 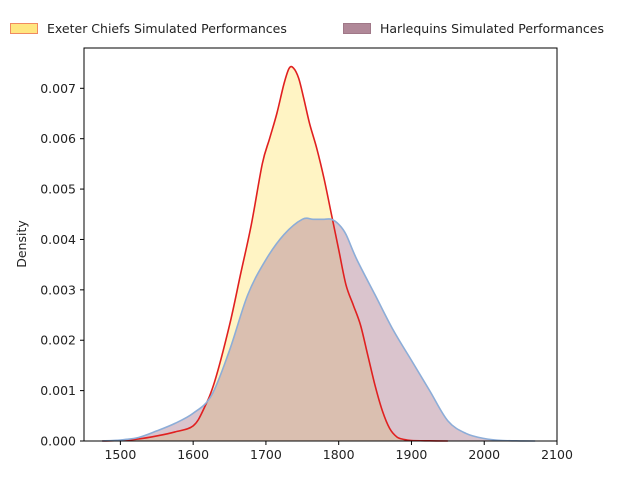 I want to click on x-tick-label: 1600, so click(x=193, y=454).